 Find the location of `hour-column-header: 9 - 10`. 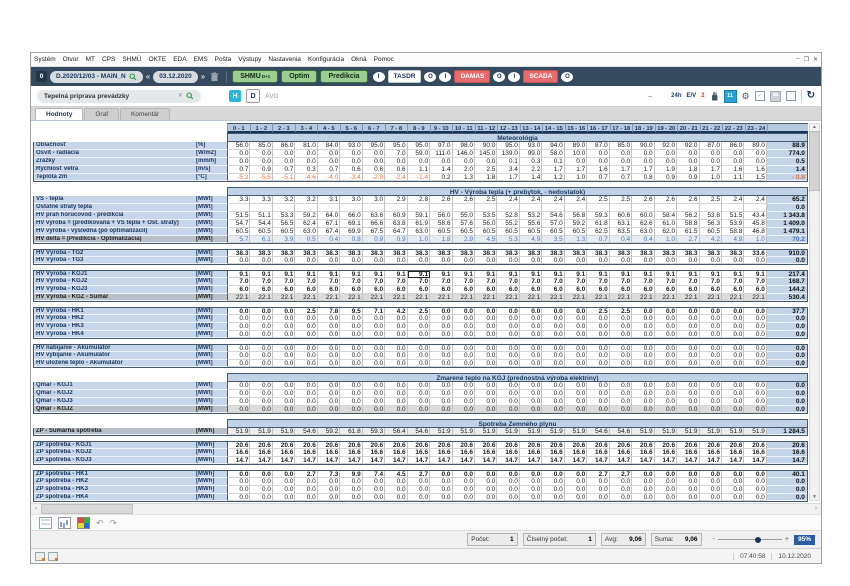

hour-column-header: 9 - 10 is located at coordinates (440, 128).